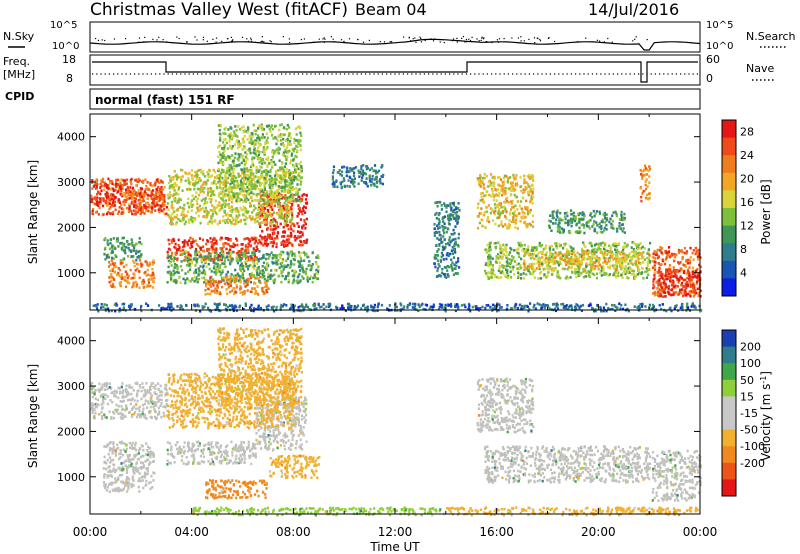 The height and width of the screenshot is (554, 800). I want to click on scatter-region, so click(358, 177).